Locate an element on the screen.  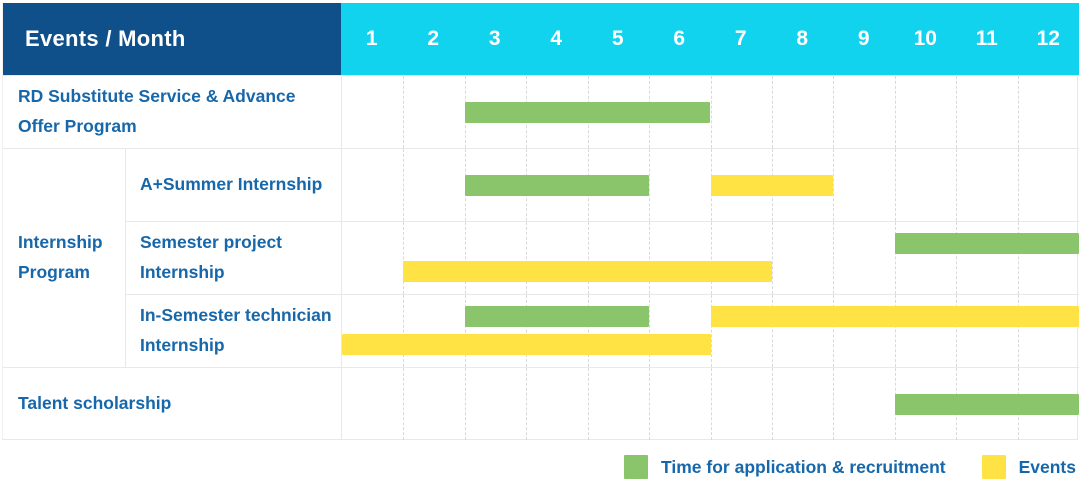
event-swatch-icon is located at coordinates (993, 467).